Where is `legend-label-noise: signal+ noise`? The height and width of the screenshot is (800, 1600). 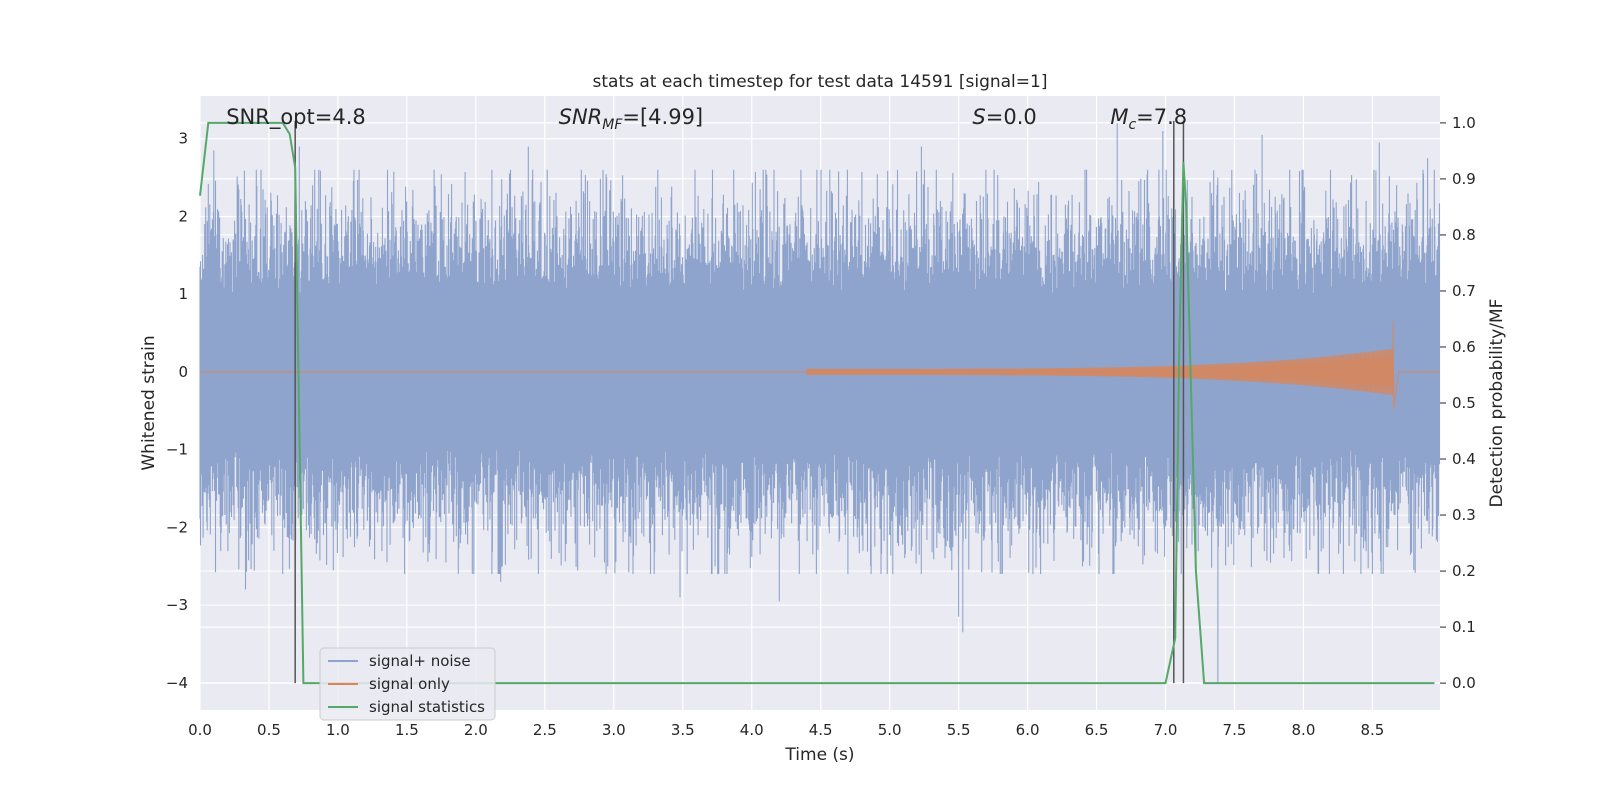 legend-label-noise: signal+ noise is located at coordinates (420, 661).